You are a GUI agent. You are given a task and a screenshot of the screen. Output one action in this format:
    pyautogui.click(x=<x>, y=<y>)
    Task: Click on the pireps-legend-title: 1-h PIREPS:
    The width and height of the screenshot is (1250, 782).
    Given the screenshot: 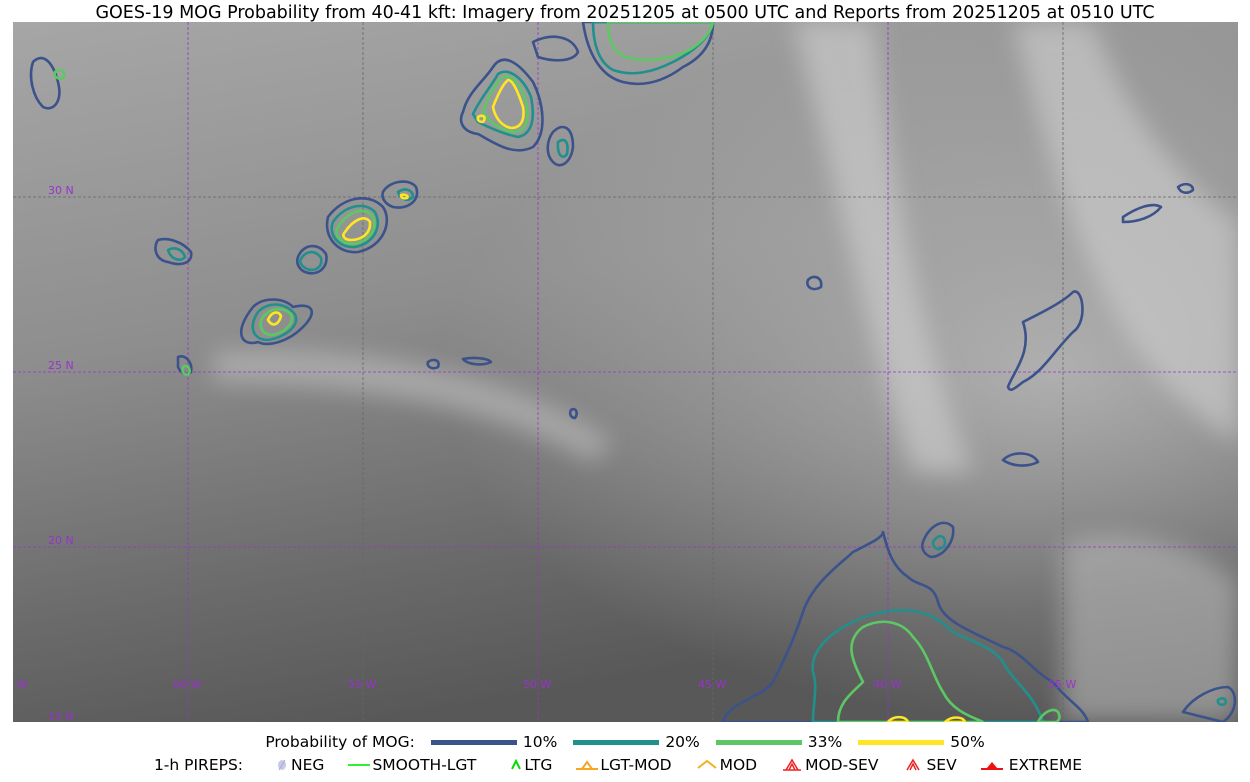 What is the action you would take?
    pyautogui.click(x=198, y=765)
    